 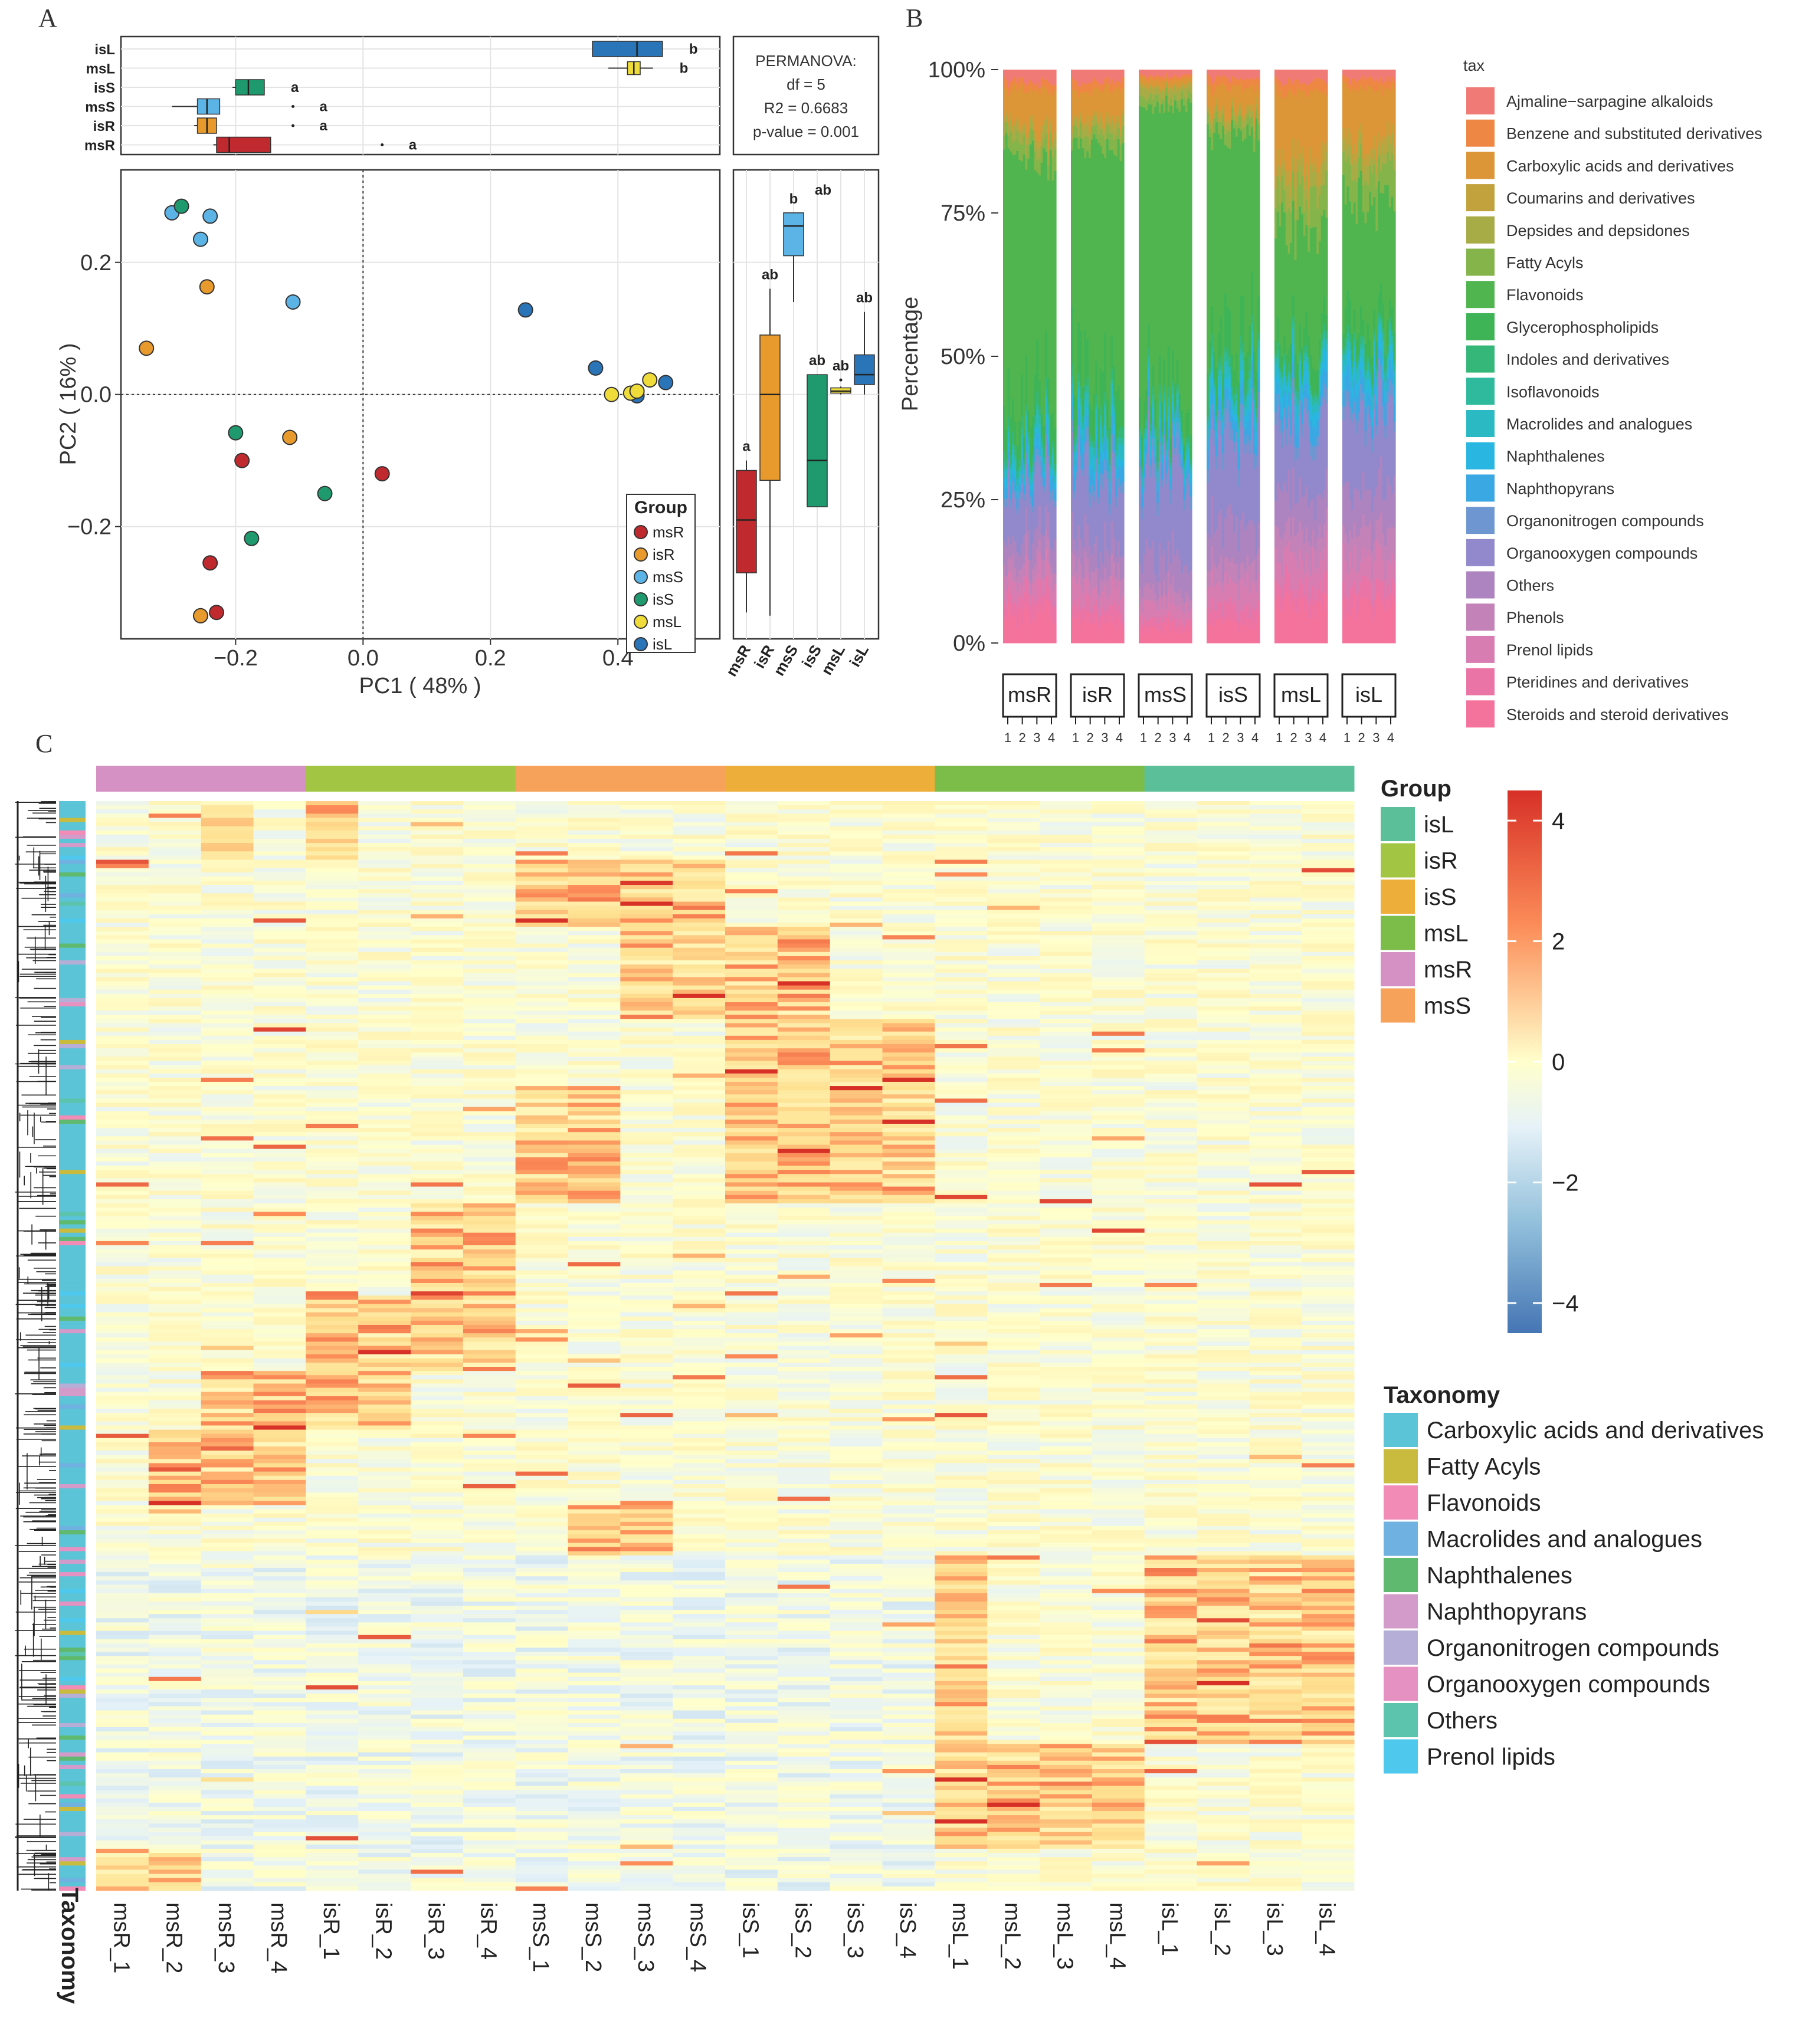 I want to click on tax-legend-swatch, so click(x=1481, y=456).